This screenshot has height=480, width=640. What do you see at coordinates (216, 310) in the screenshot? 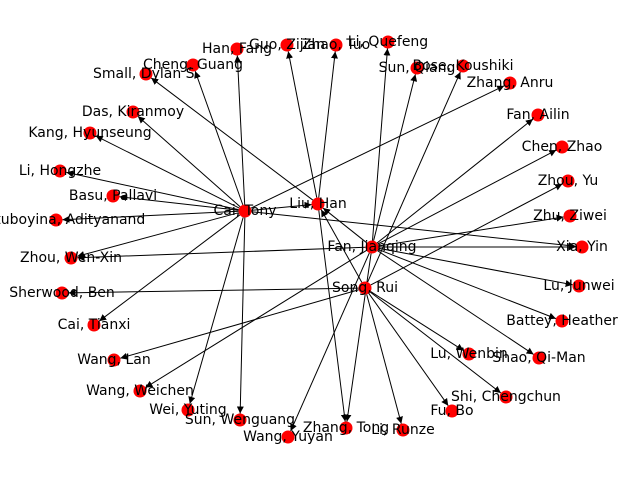
I see `edge-cai_tony-to-wei_yuting` at bounding box center [216, 310].